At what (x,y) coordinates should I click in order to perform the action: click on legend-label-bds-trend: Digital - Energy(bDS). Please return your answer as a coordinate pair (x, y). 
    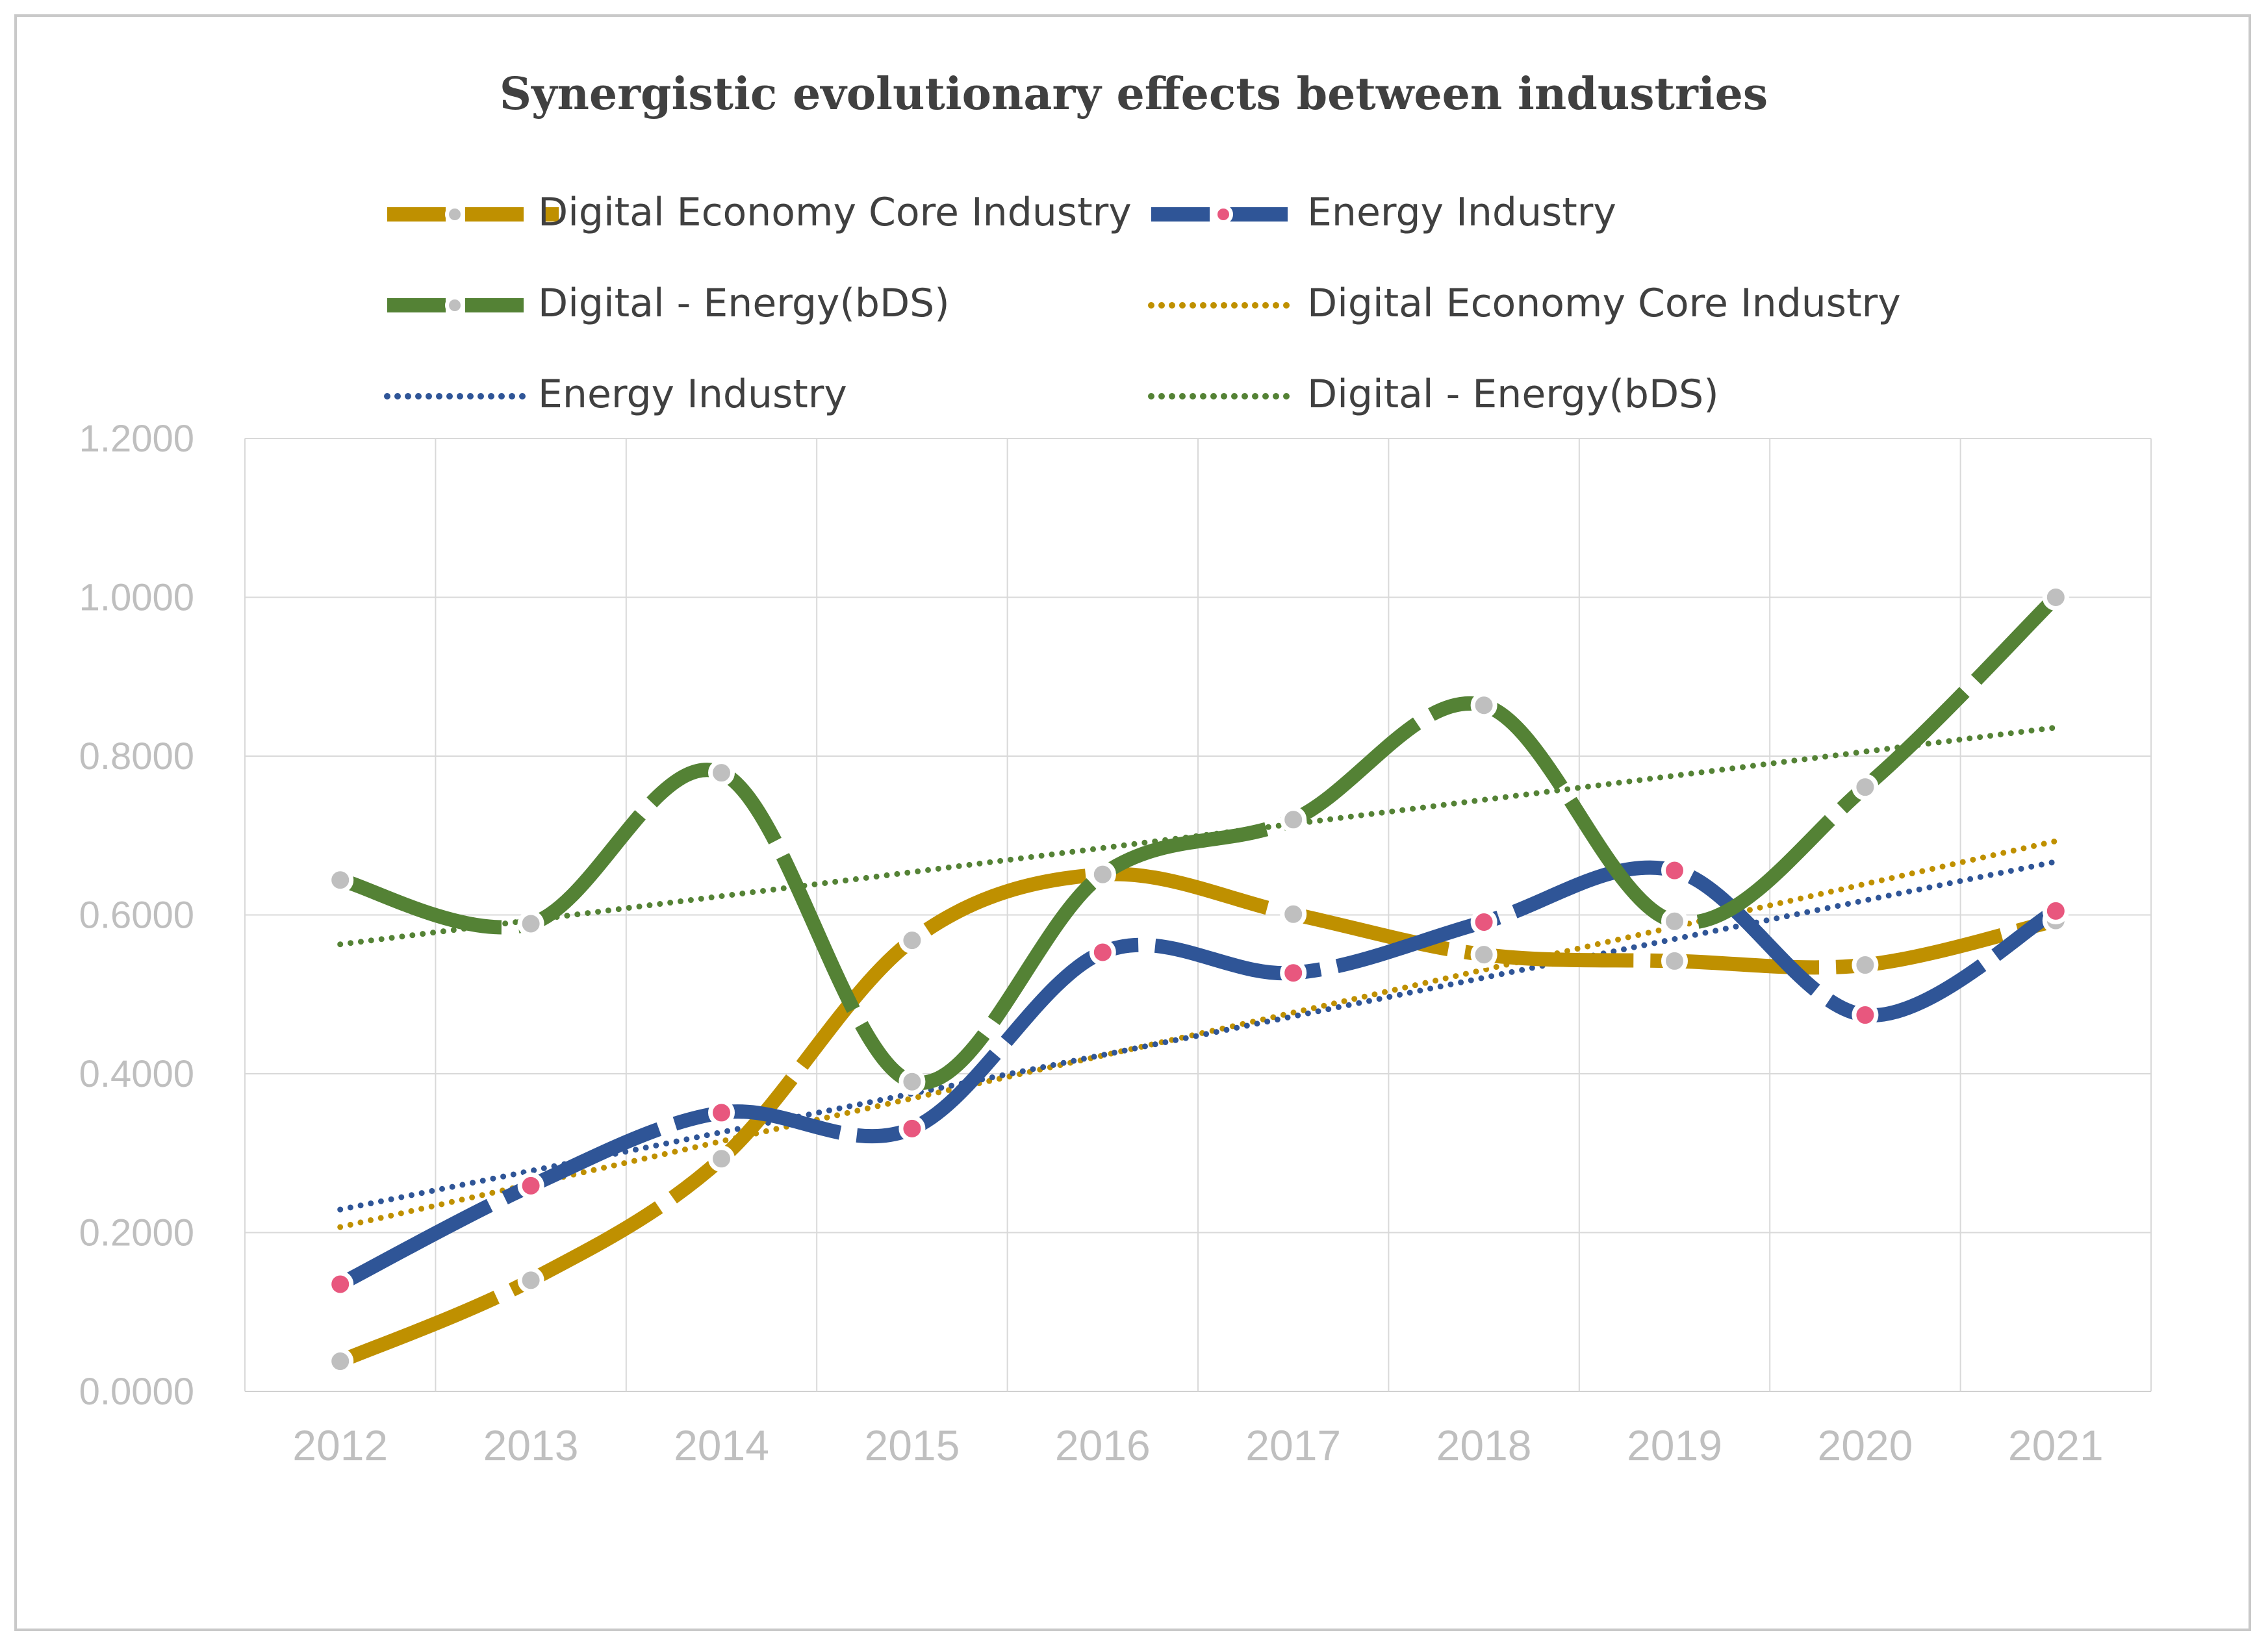
    Looking at the image, I should click on (1513, 395).